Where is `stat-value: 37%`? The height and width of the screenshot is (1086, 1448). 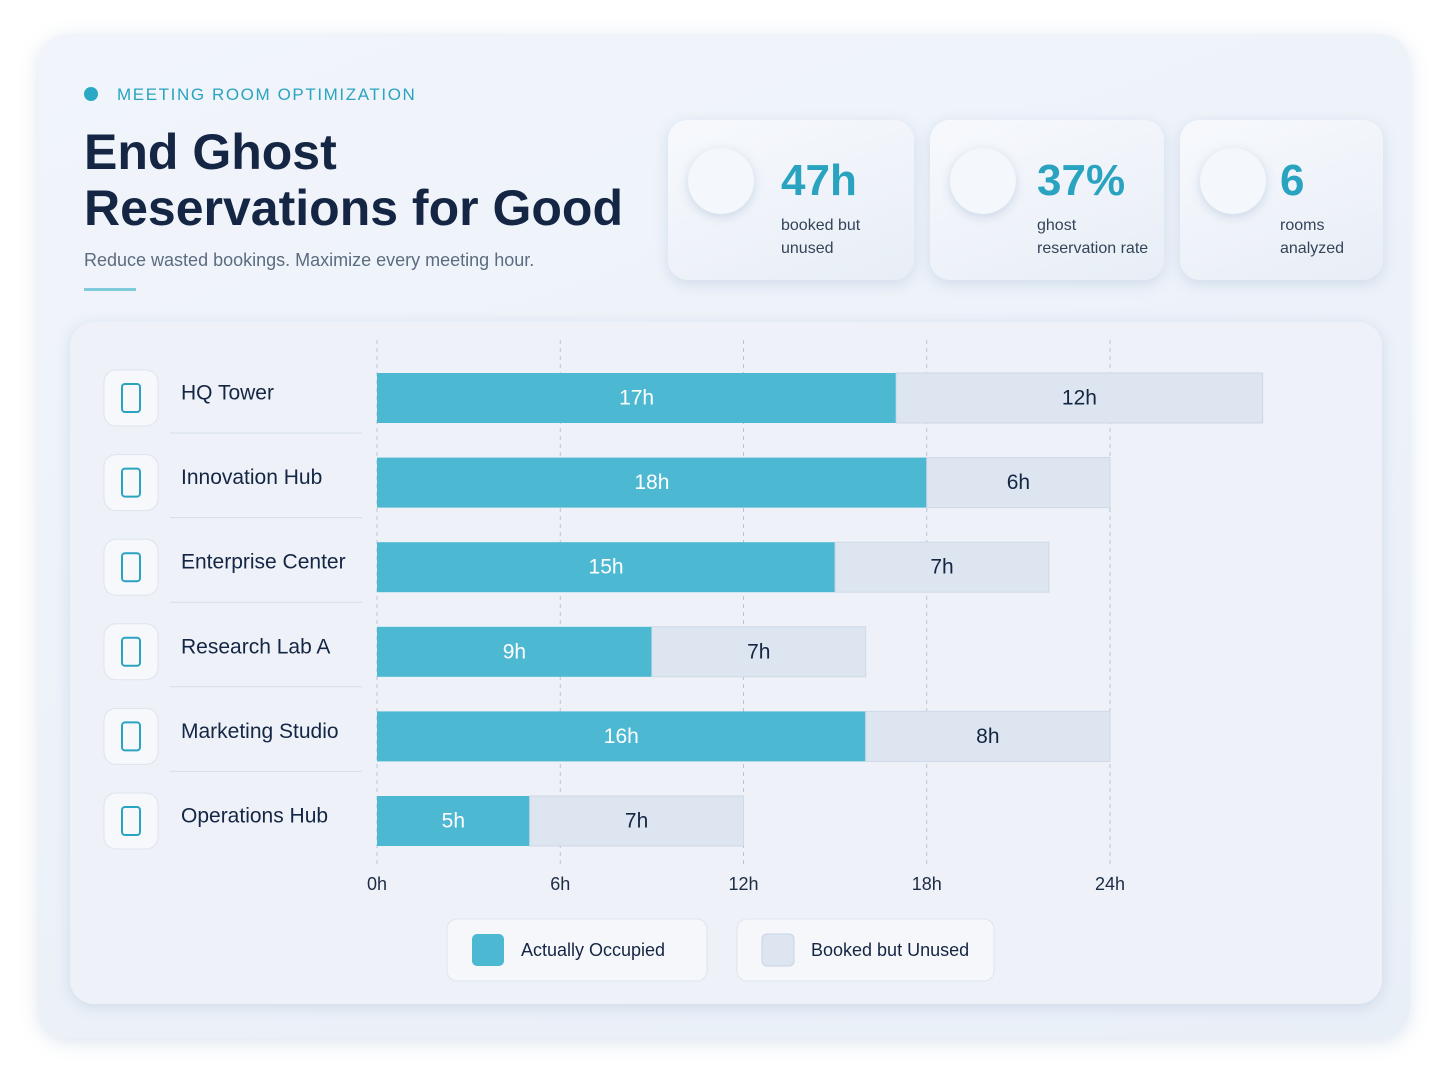
stat-value: 37% is located at coordinates (1081, 180).